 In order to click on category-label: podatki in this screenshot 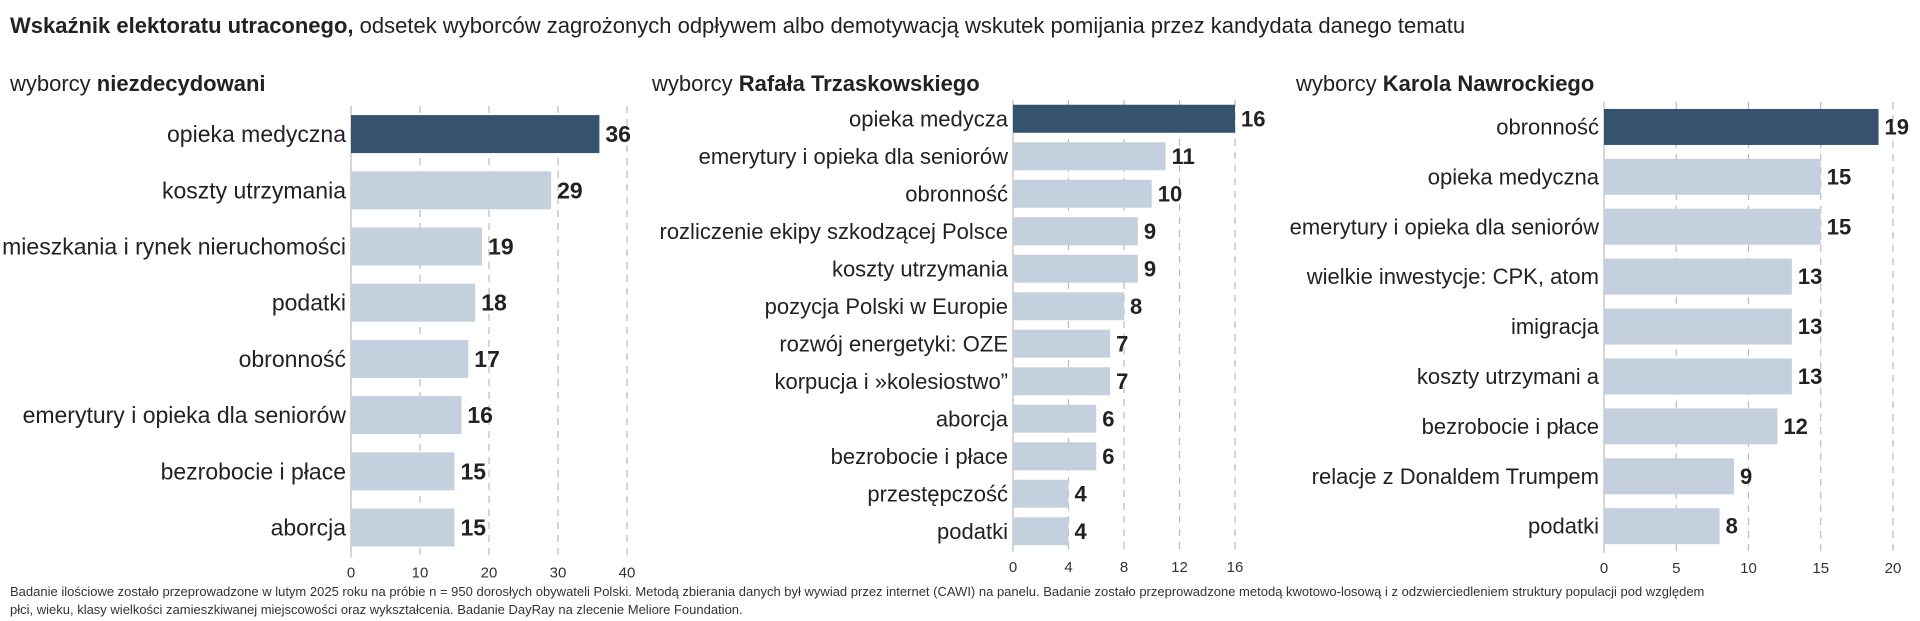, I will do `click(1563, 526)`.